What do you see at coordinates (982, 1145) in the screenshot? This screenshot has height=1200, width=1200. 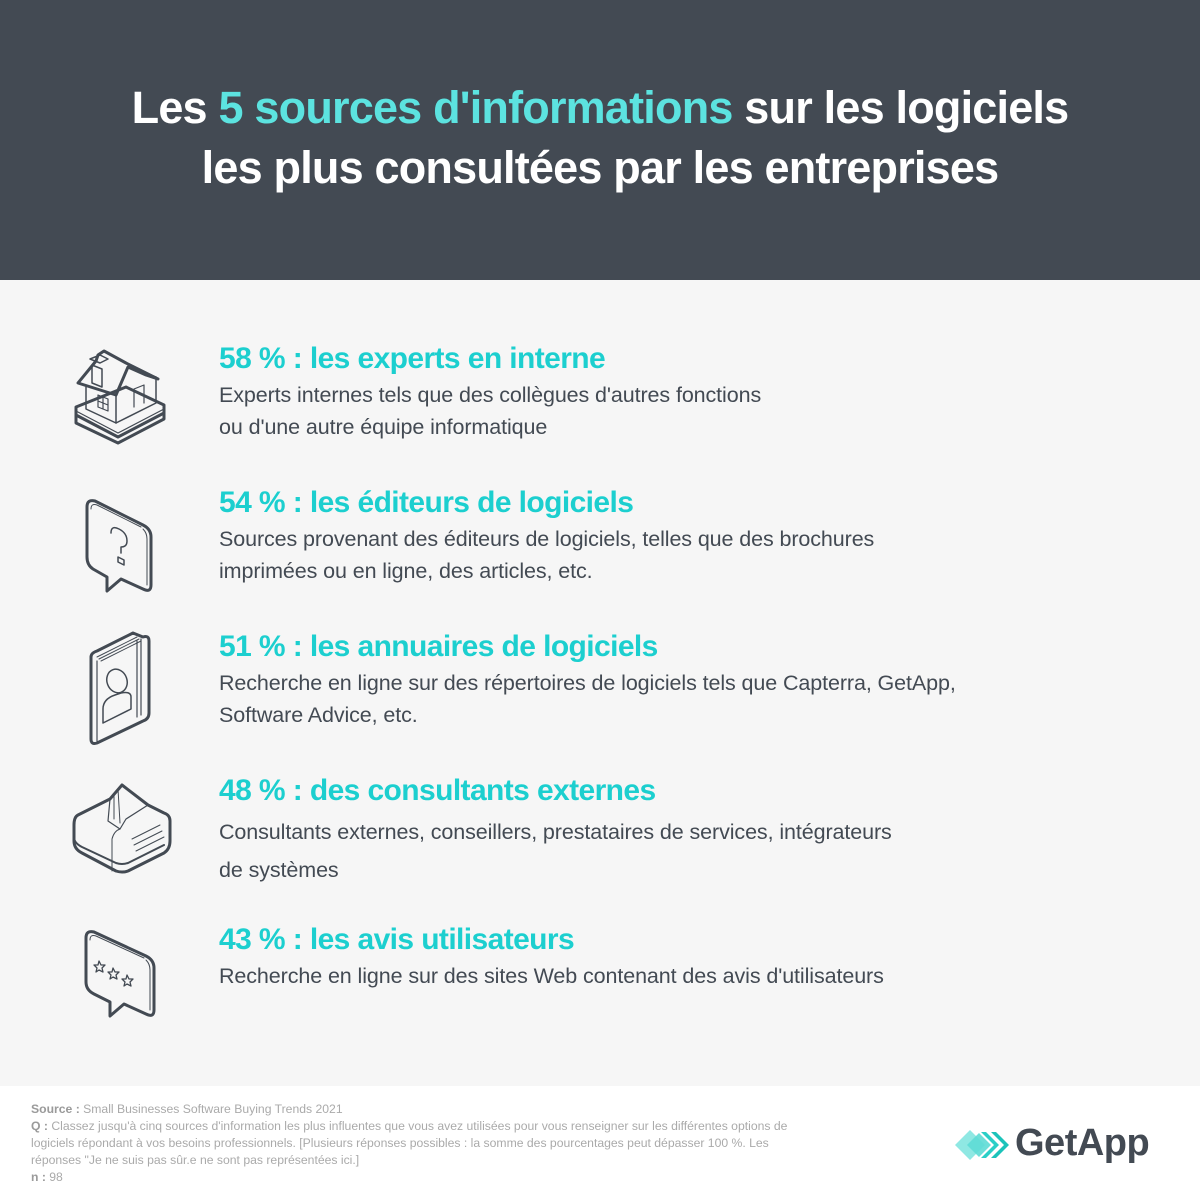 I see `getapp-chevrons-icon` at bounding box center [982, 1145].